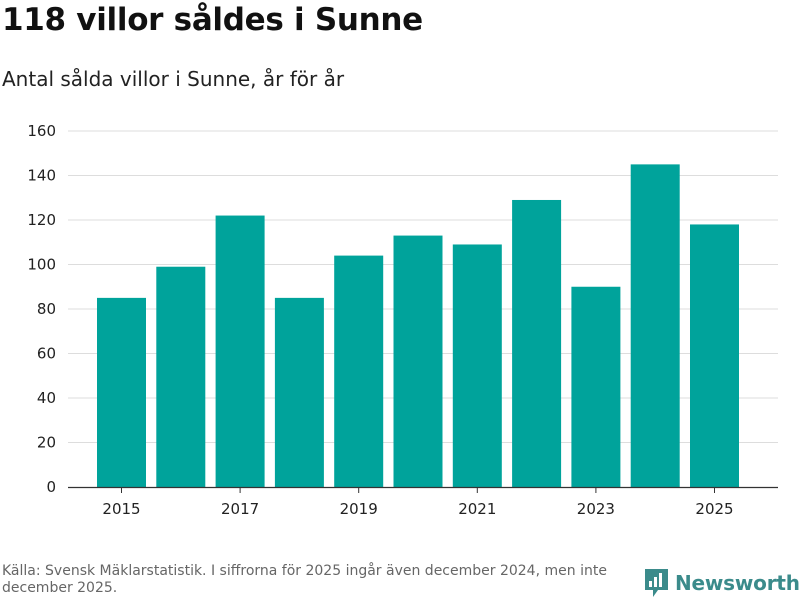 This screenshot has width=800, height=600. What do you see at coordinates (51, 487) in the screenshot?
I see `y-tick-label: 0` at bounding box center [51, 487].